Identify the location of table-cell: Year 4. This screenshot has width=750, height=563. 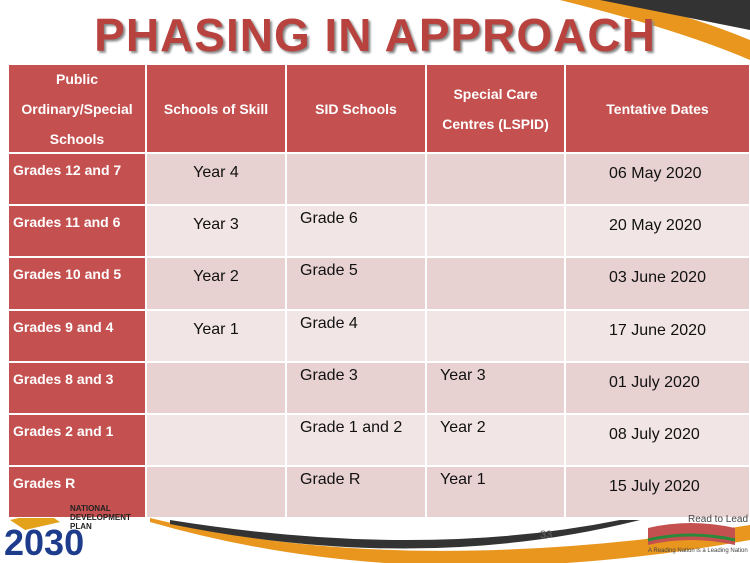
(216, 179).